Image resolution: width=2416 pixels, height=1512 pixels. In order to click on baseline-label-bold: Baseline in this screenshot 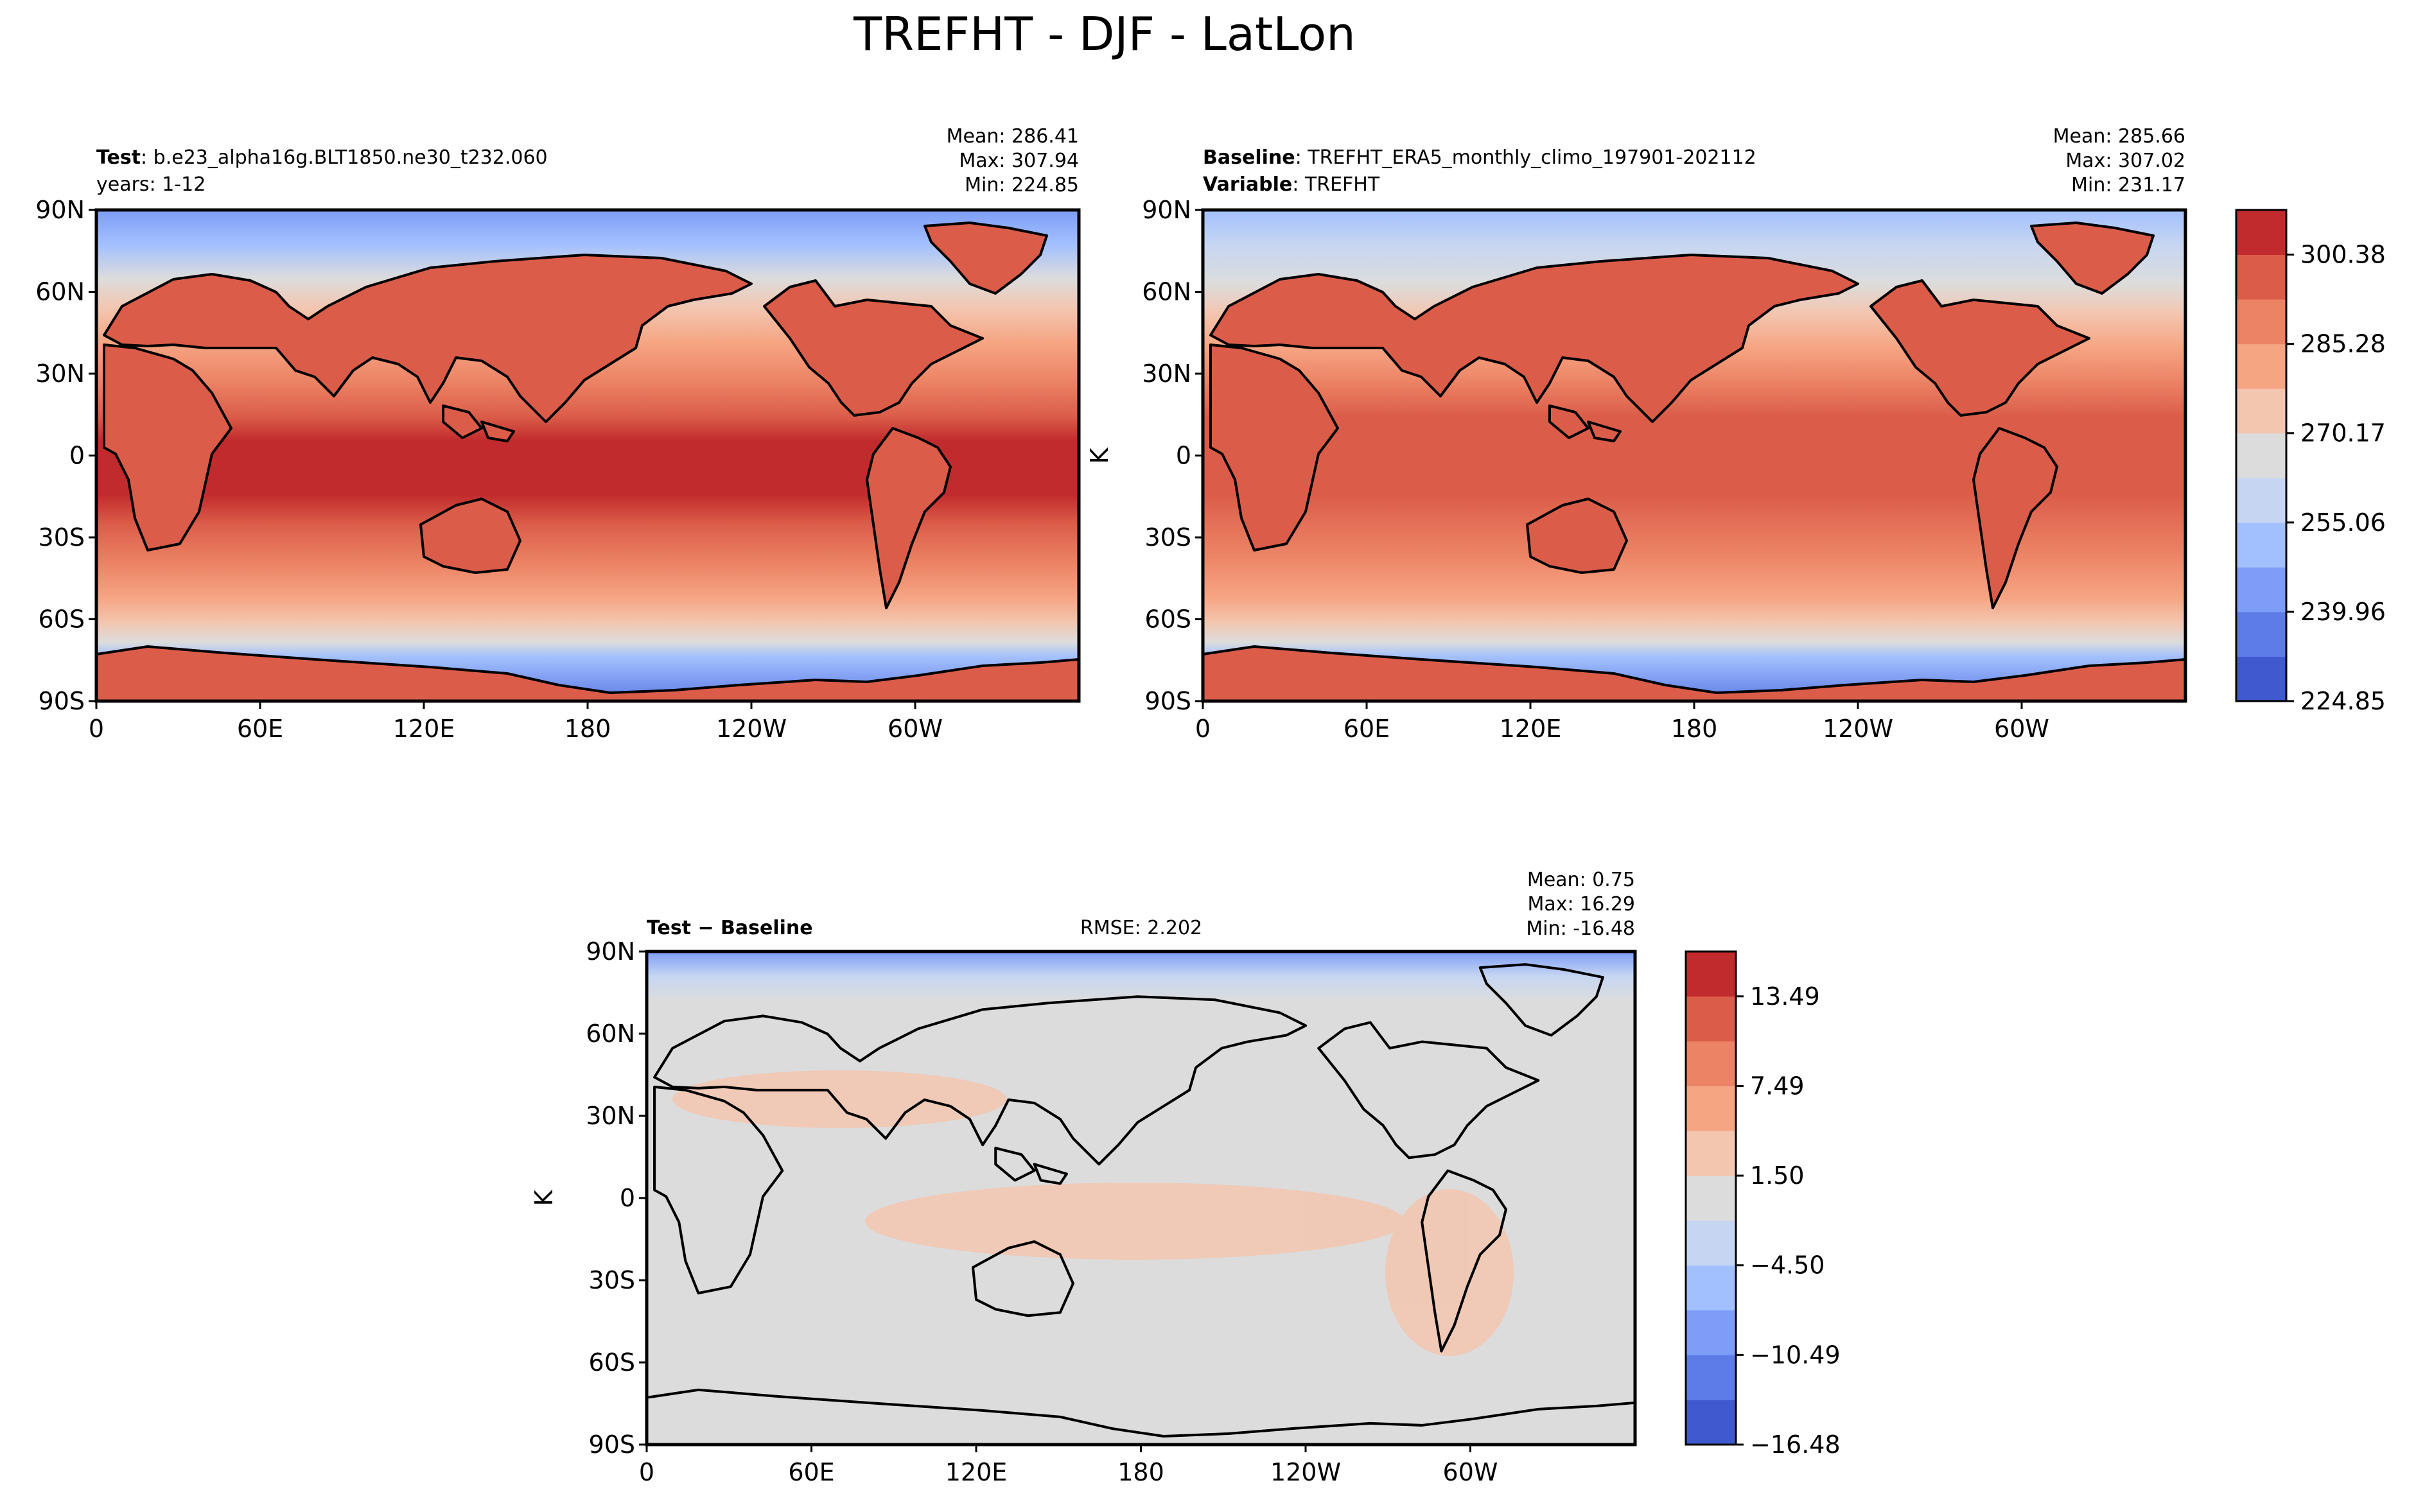, I will do `click(1249, 157)`.